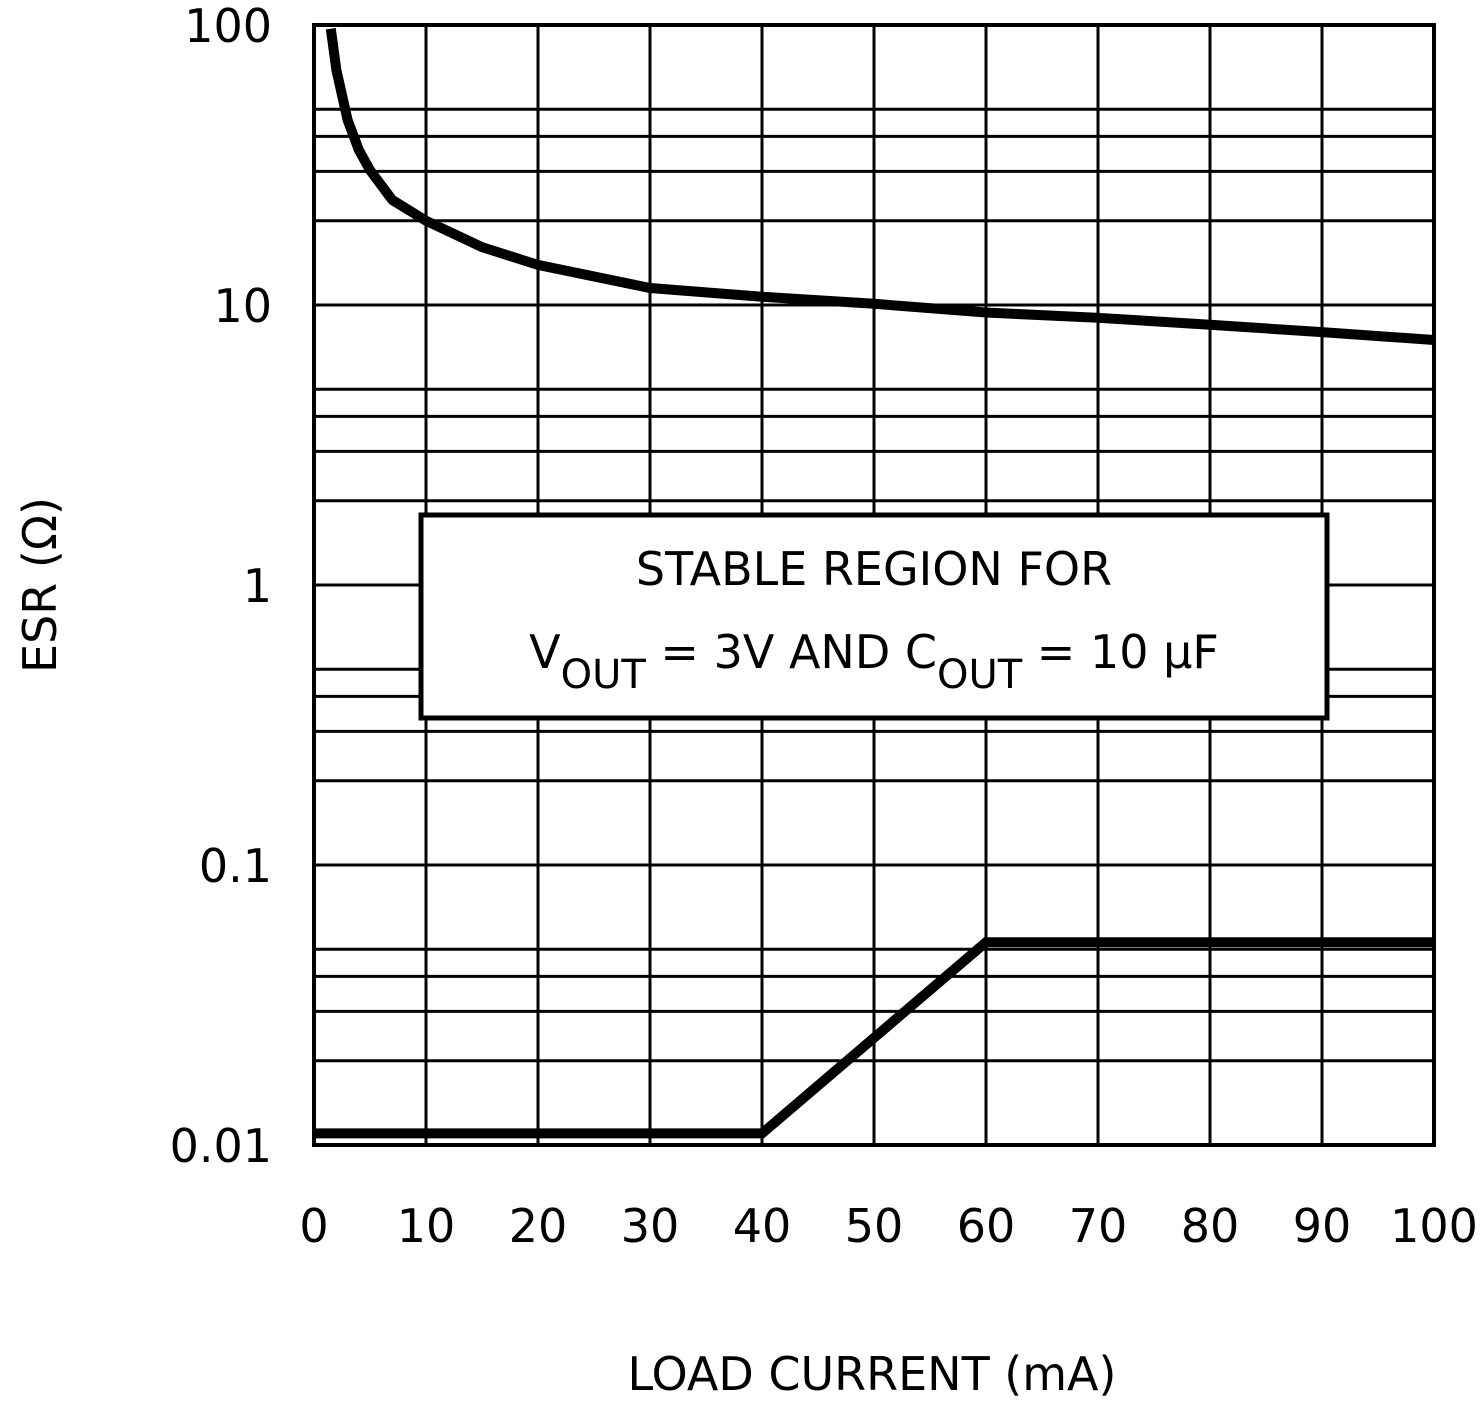 The height and width of the screenshot is (1401, 1481). Describe the element at coordinates (40, 585) in the screenshot. I see `y-axis-label: ESR (Ω)` at that location.